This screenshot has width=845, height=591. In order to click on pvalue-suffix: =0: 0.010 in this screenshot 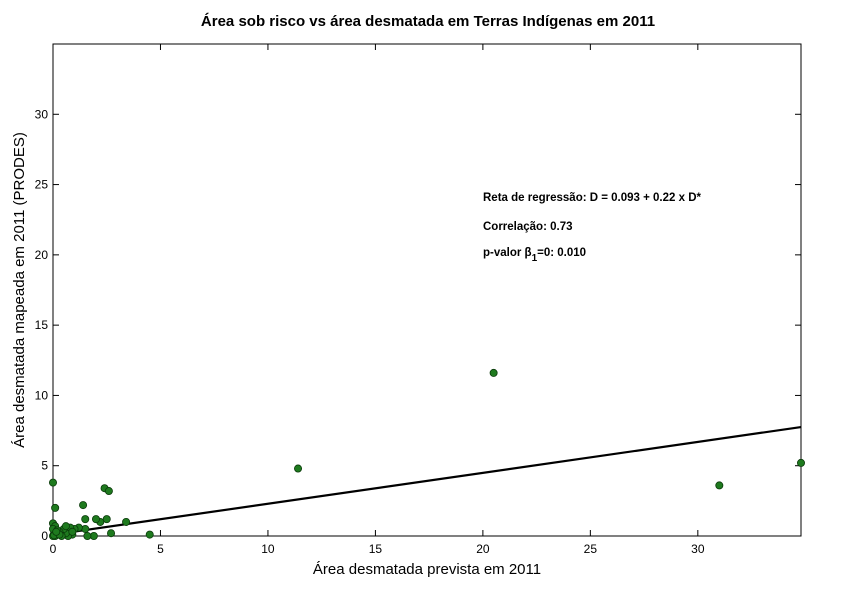, I will do `click(561, 253)`.